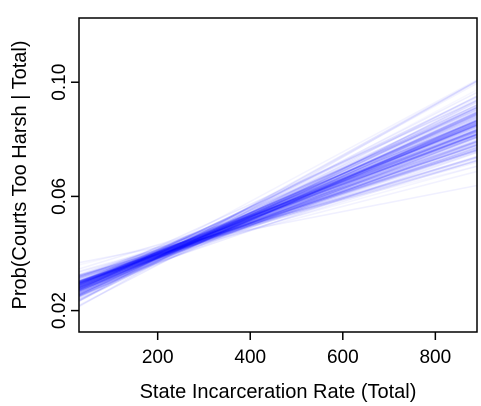 The width and height of the screenshot is (481, 406). Describe the element at coordinates (59, 82) in the screenshot. I see `y-tick-label: 0.10` at that location.